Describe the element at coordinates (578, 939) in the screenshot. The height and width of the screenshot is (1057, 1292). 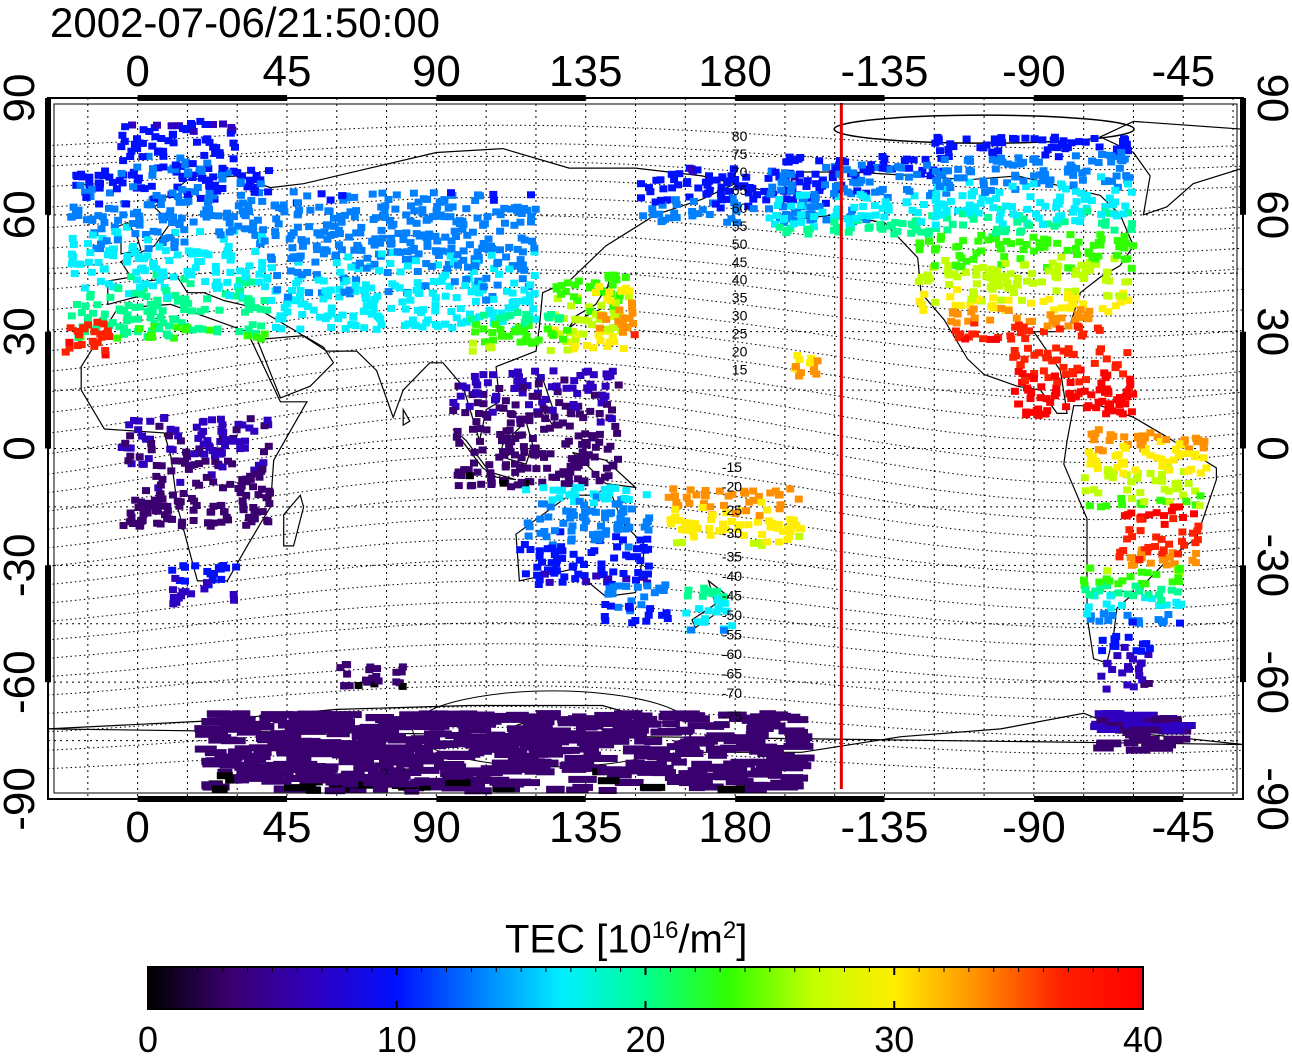
I see `colorbar-title-prefix: TEC [10` at that location.